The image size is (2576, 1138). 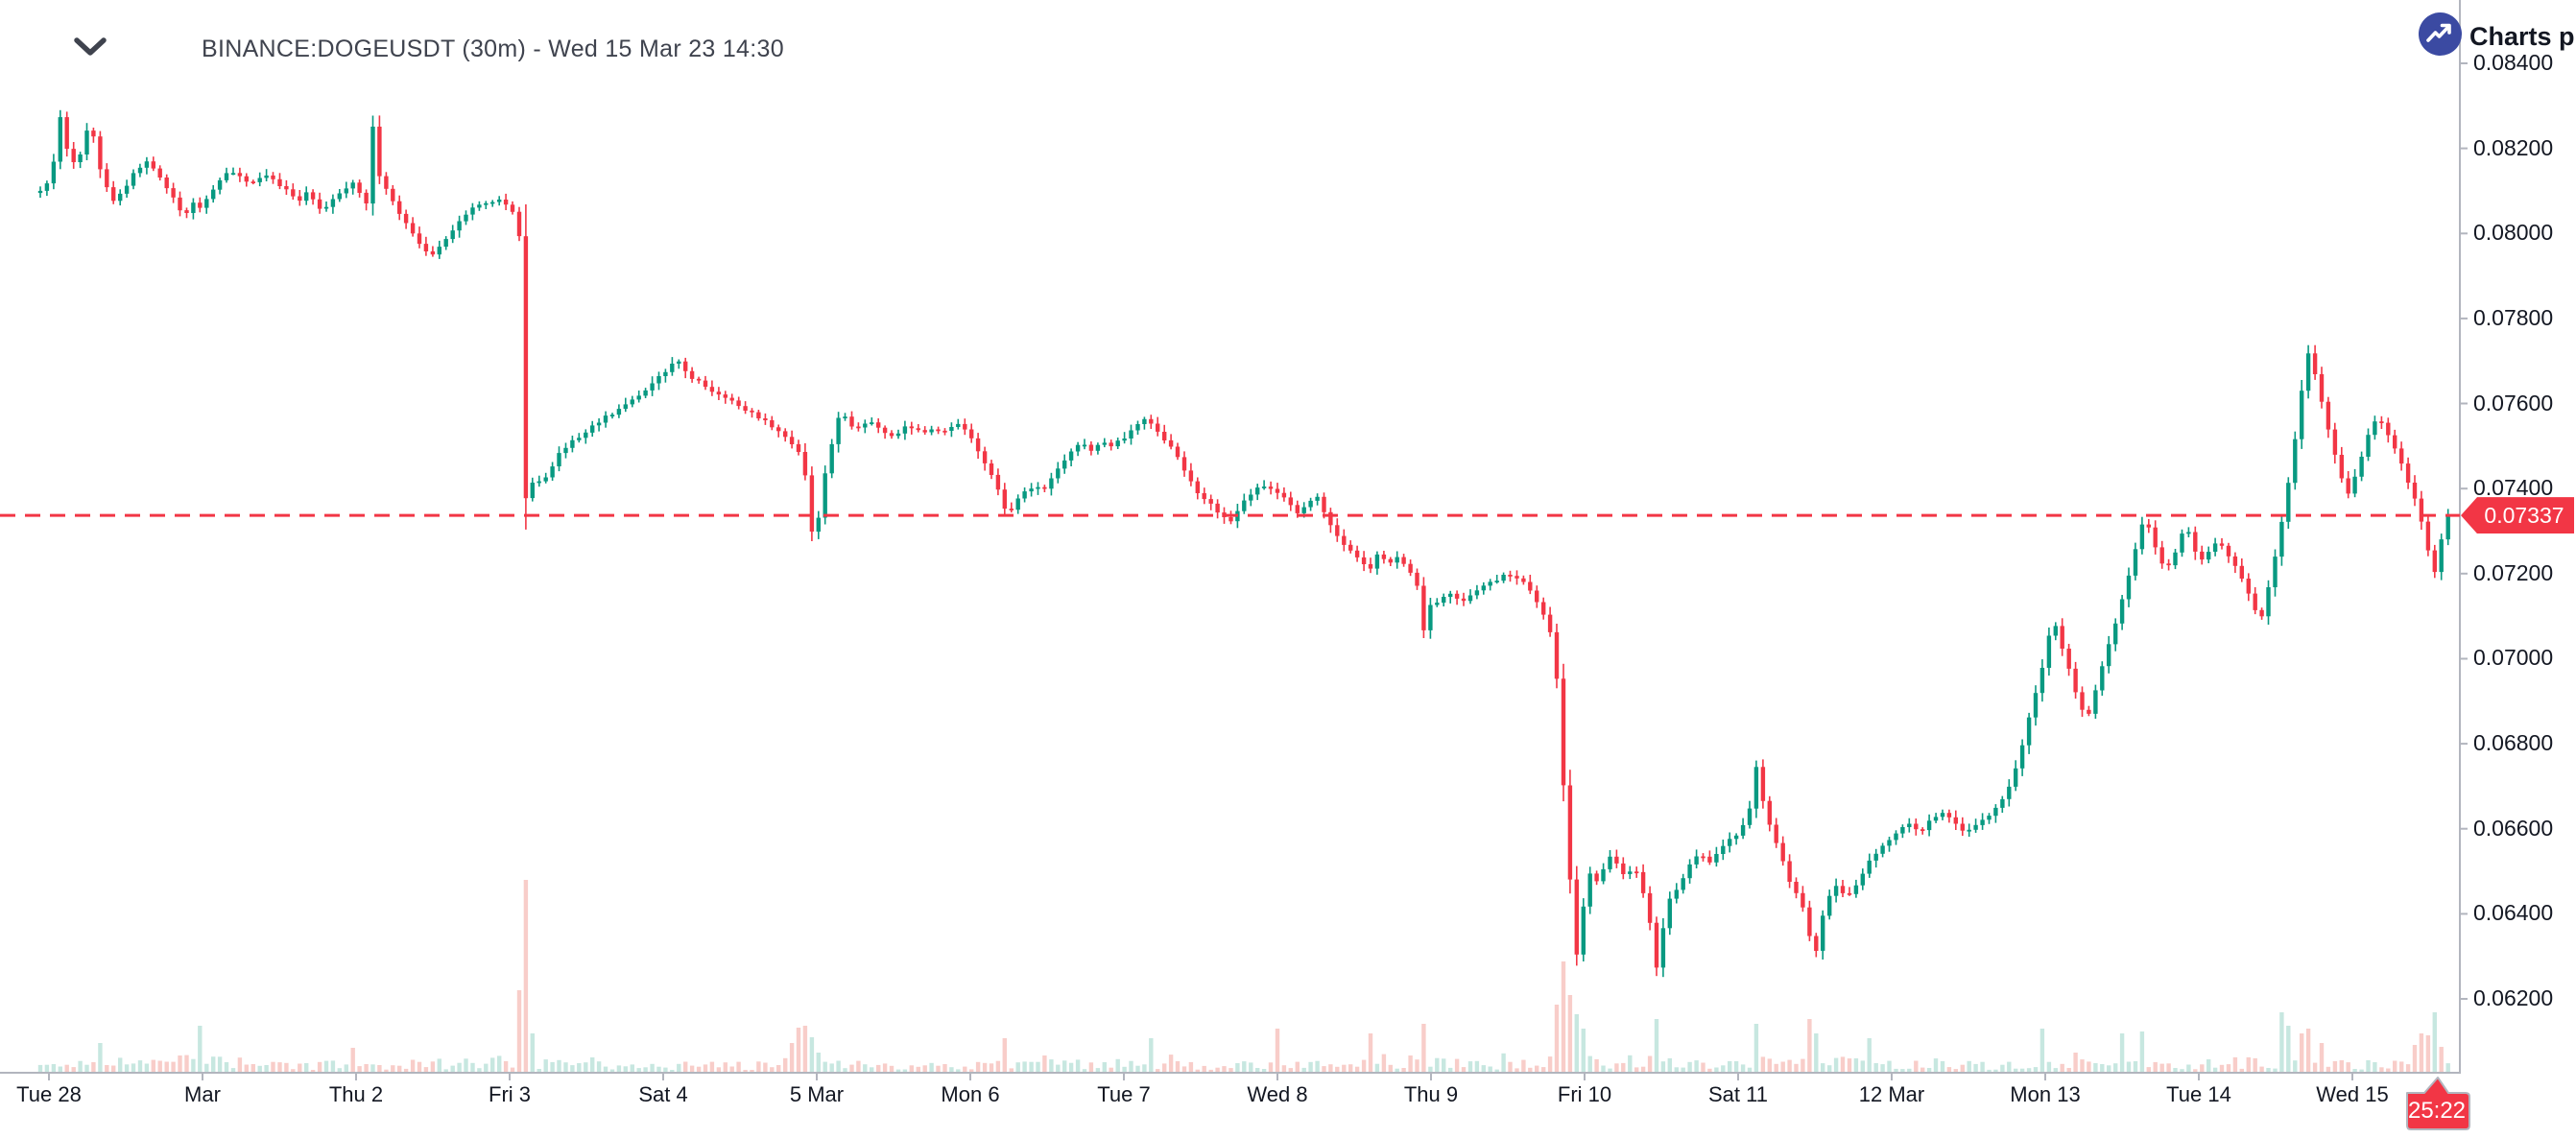 I want to click on time-axis, so click(x=1230, y=1106).